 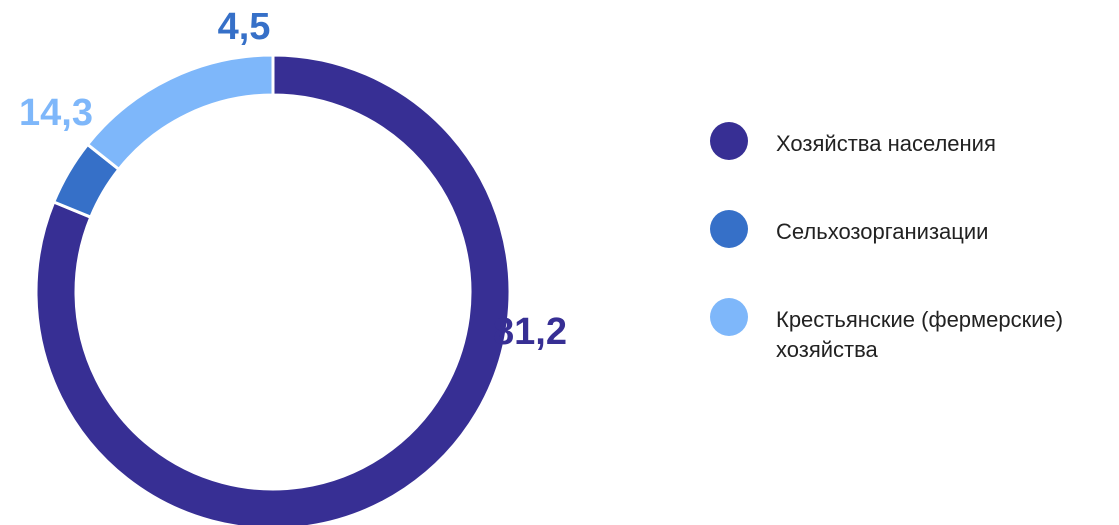 What do you see at coordinates (244, 27) in the screenshot?
I see `value-label-agri-organizations: 4,5` at bounding box center [244, 27].